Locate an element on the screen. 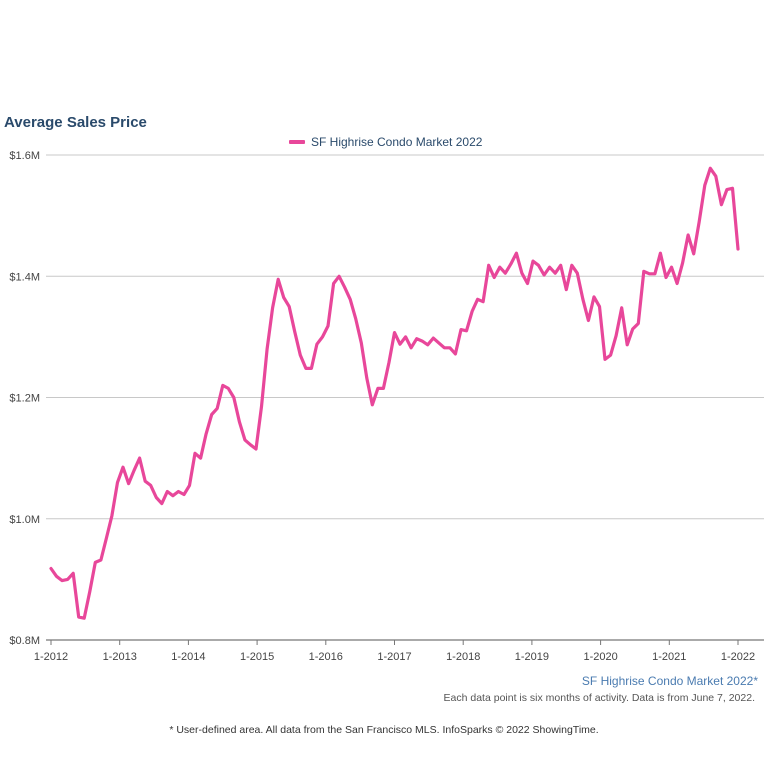  x-tick-label: 1-2014 is located at coordinates (188, 657).